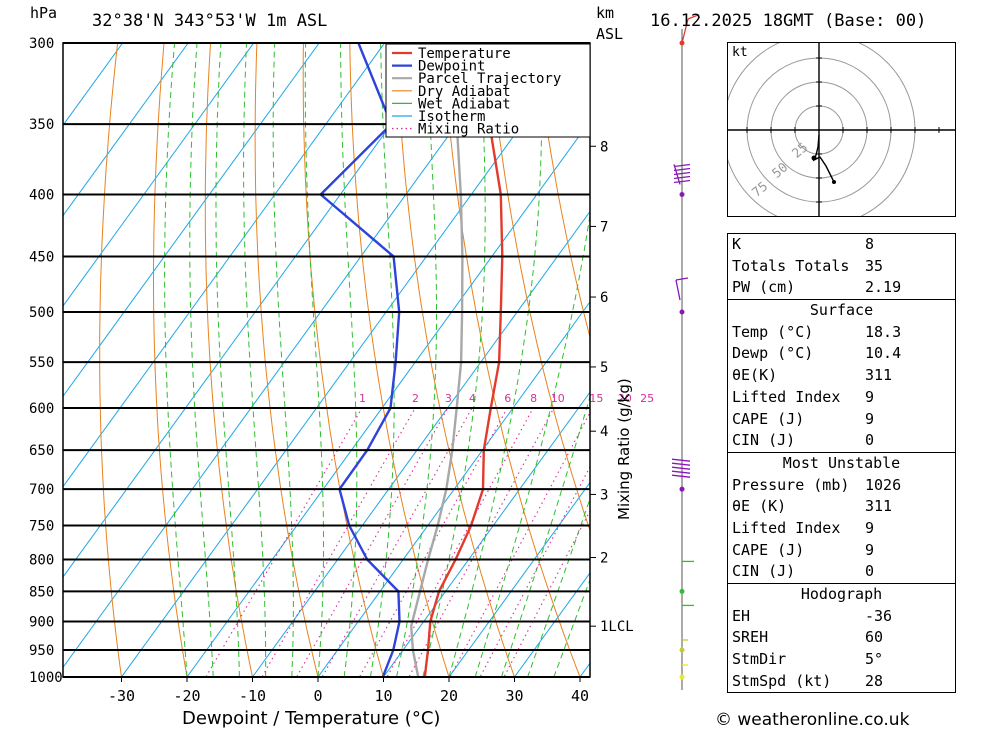 This screenshot has height=733, width=1000. I want to click on hodograph-plot: 25 50 75, so click(841, 129).